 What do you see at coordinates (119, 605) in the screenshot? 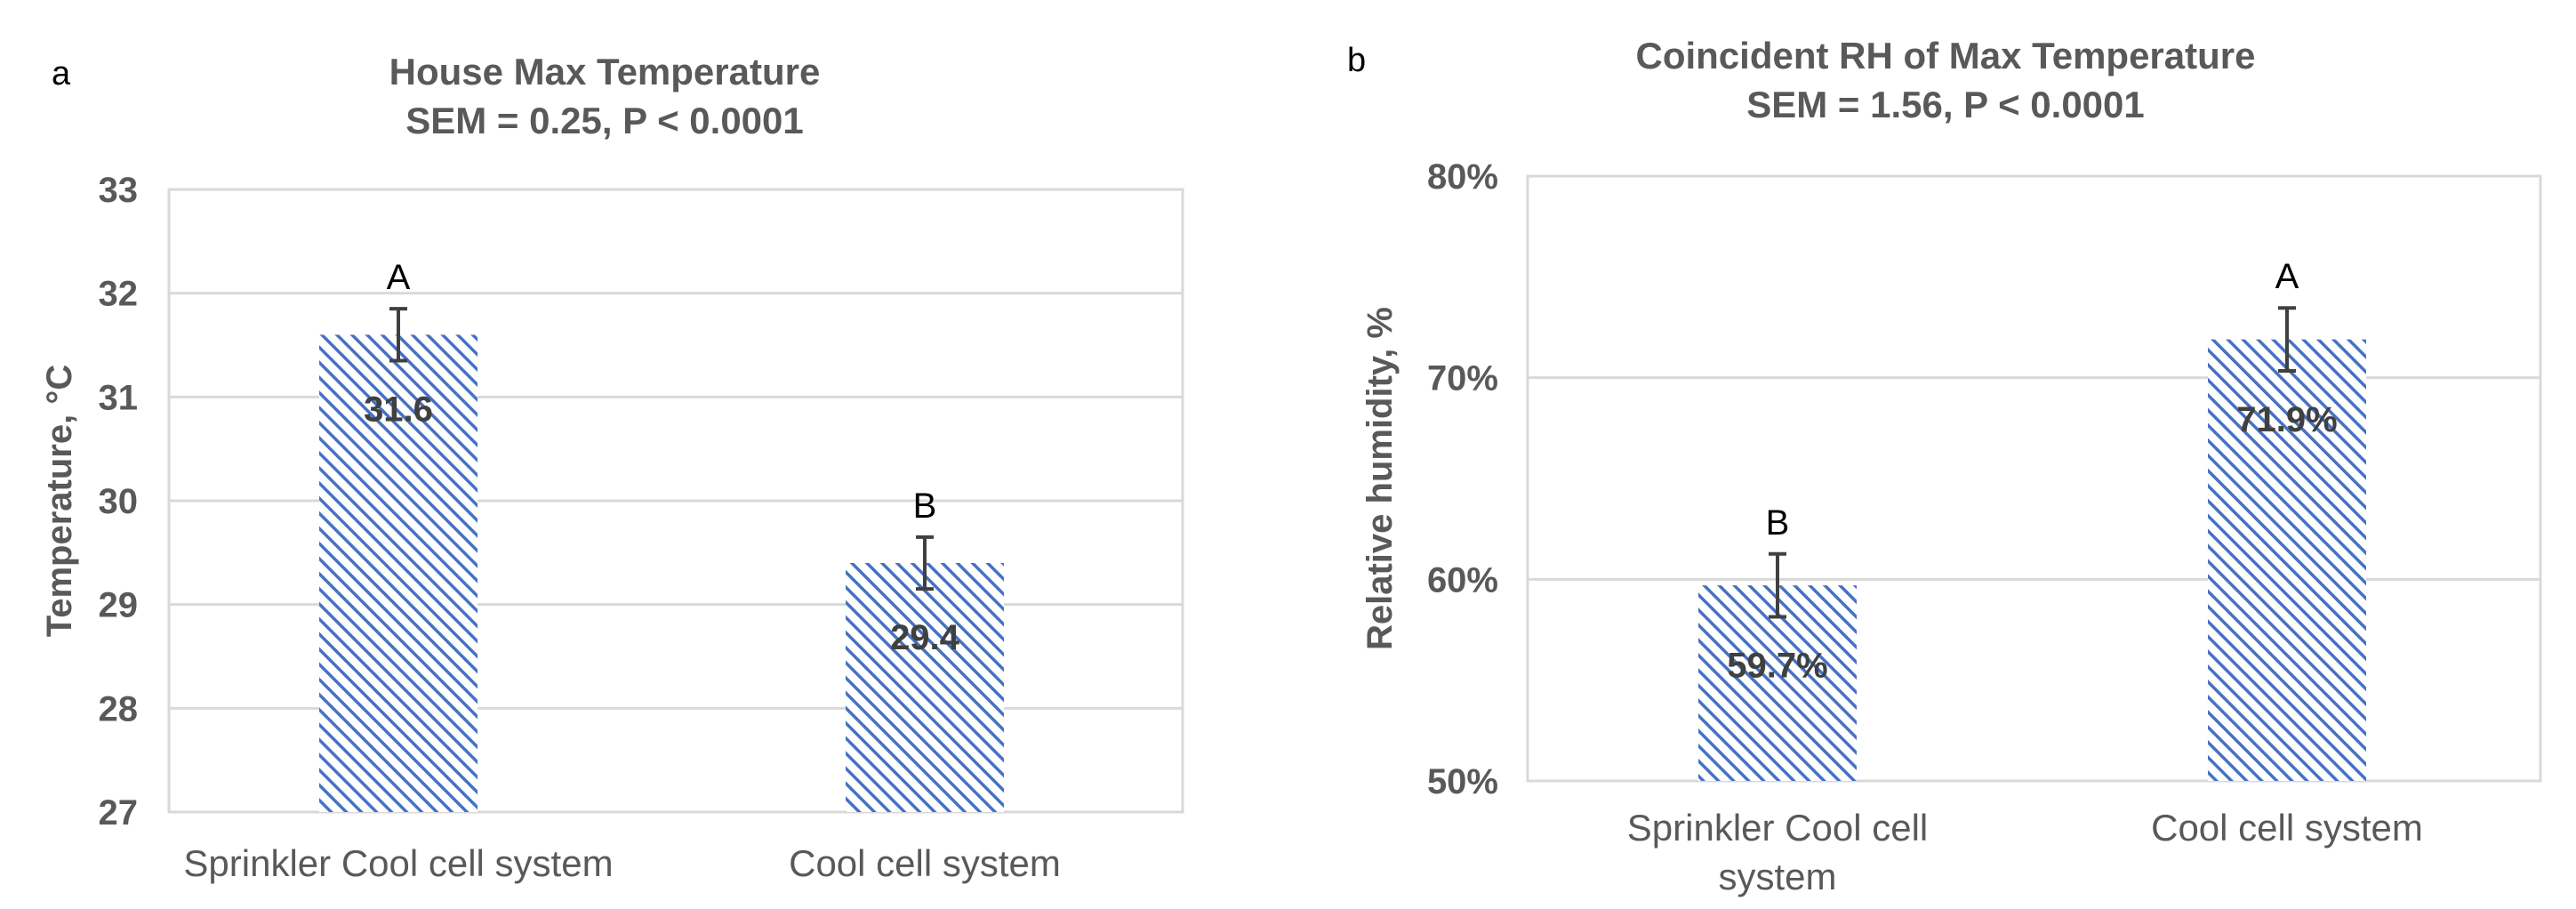
I see `y-tick-label: 29` at bounding box center [119, 605].